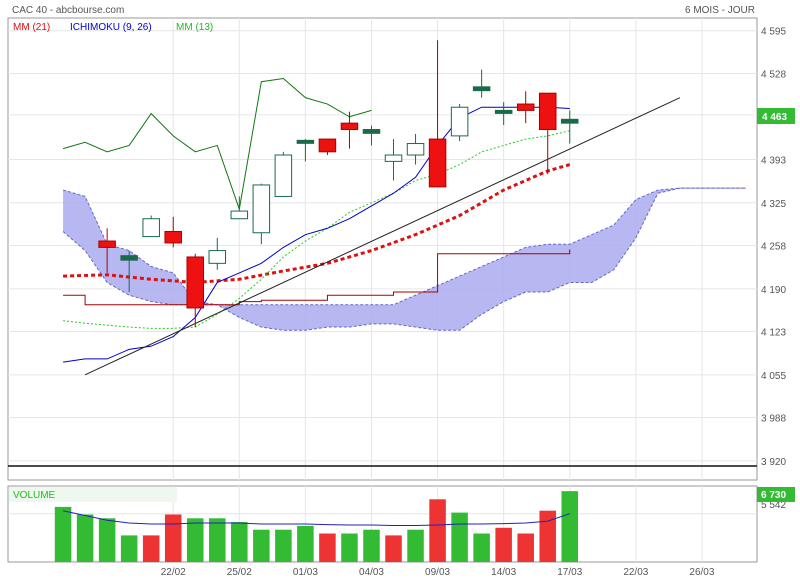  What do you see at coordinates (773, 505) in the screenshot?
I see `volume-tick-label: 5 542` at bounding box center [773, 505].